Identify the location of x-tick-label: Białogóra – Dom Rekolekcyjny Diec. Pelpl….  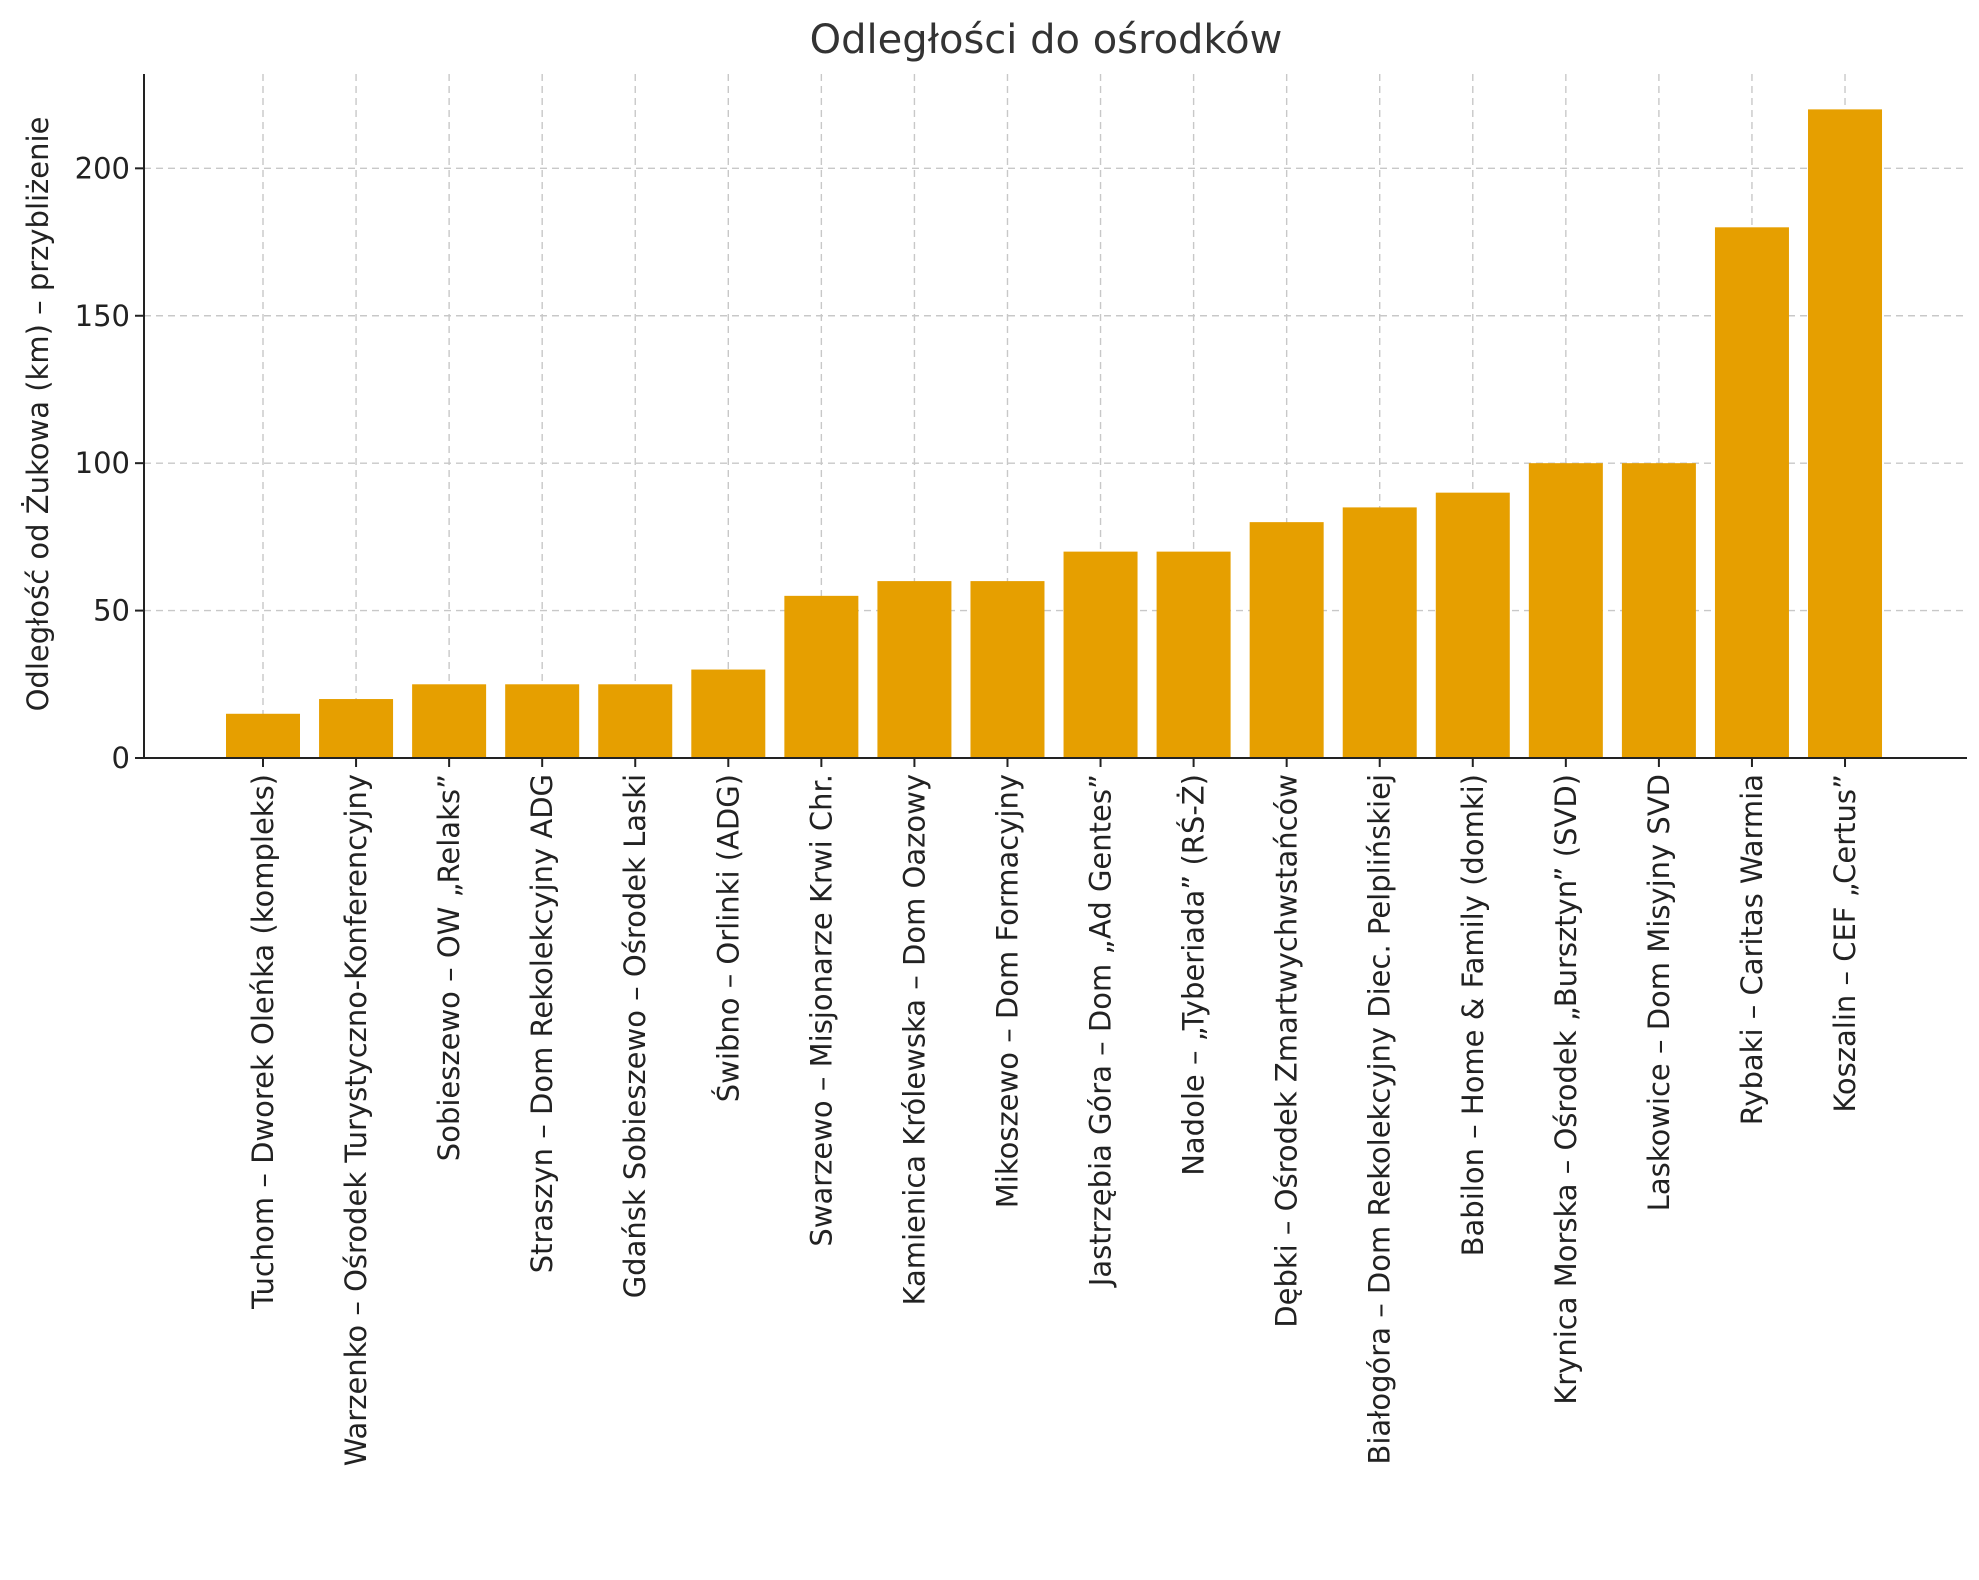
(1380, 1119).